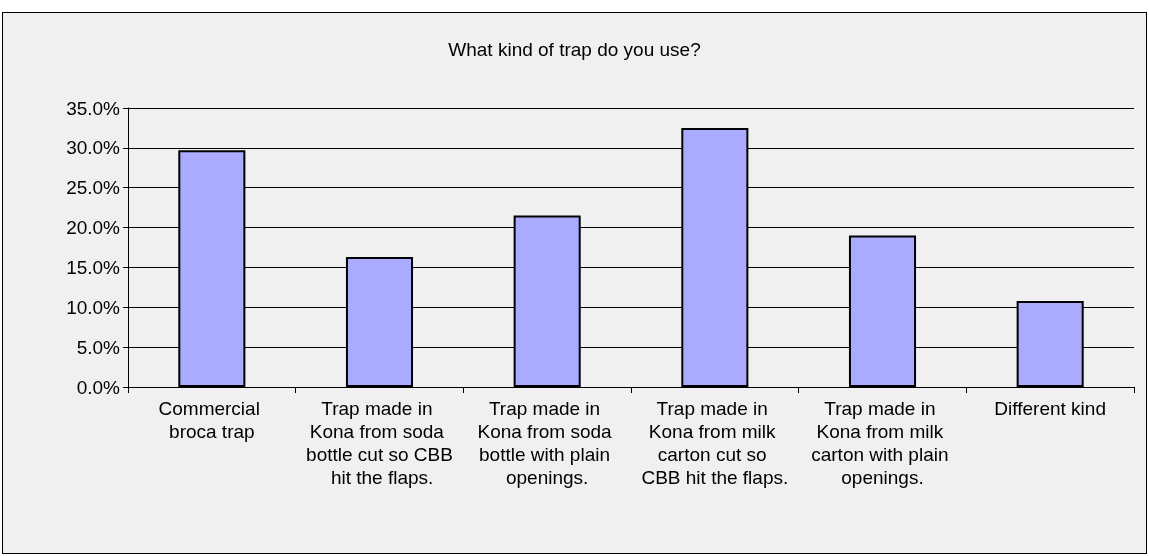  What do you see at coordinates (1050, 408) in the screenshot?
I see `x-tick-label: Different kind` at bounding box center [1050, 408].